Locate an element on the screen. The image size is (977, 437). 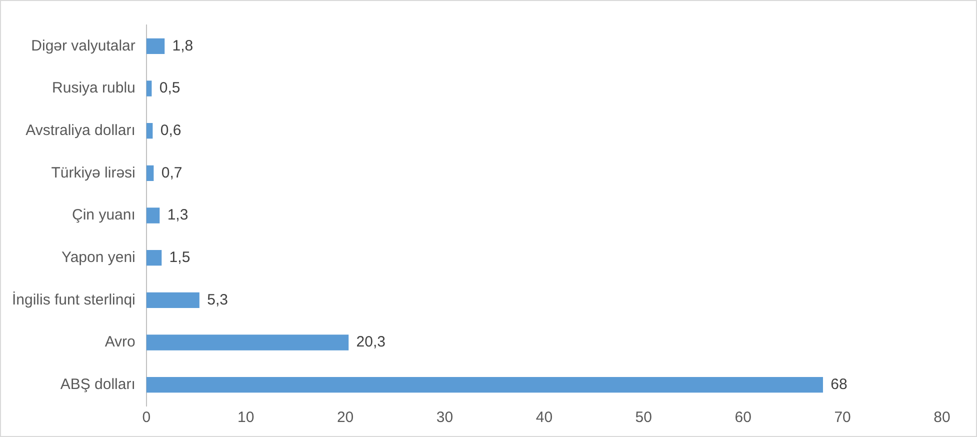
y-tick-label: Çin yuanı is located at coordinates (104, 215).